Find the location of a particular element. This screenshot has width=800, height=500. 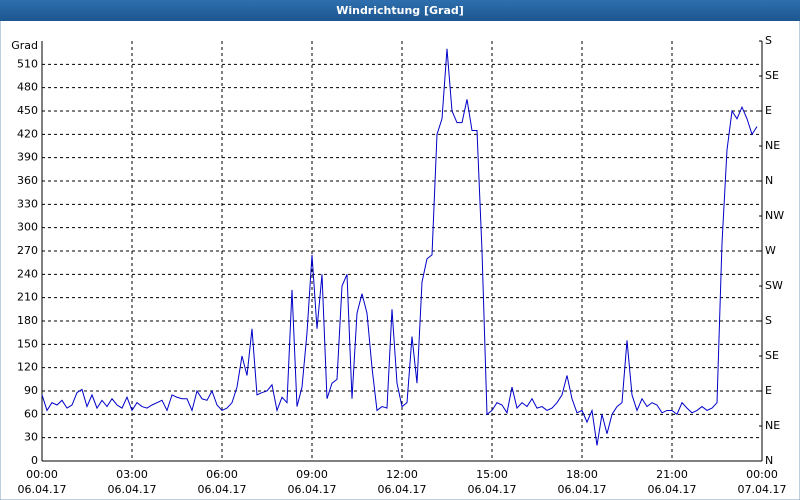

y-tick-label: 240 is located at coordinates (27, 273).